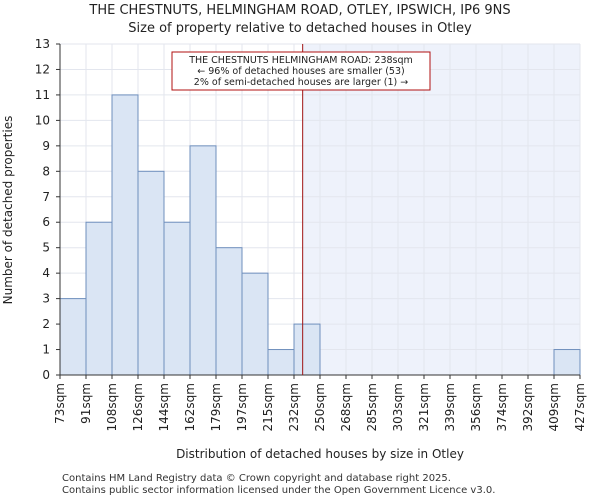  Describe the element at coordinates (42, 69) in the screenshot. I see `y-tick-label: 12` at that location.